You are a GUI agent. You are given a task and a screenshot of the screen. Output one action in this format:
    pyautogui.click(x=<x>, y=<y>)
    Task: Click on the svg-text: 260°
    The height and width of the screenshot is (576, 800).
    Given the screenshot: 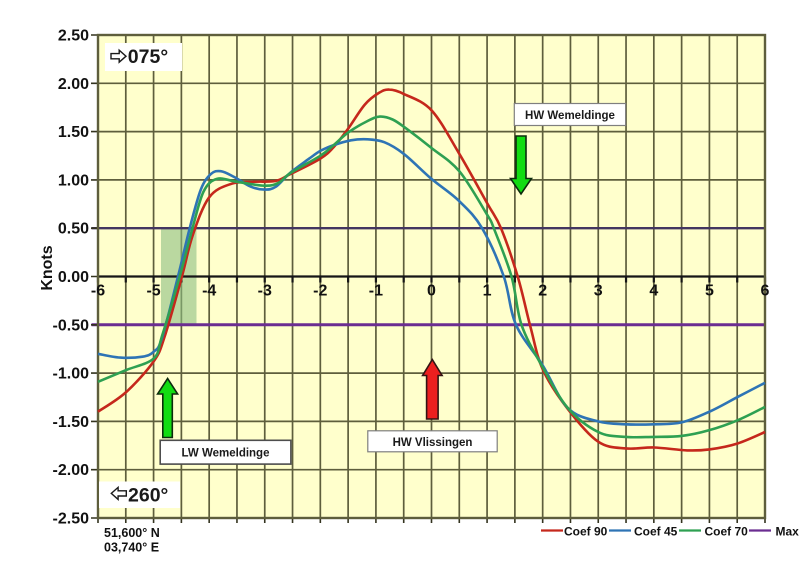 What is the action you would take?
    pyautogui.click(x=148, y=496)
    